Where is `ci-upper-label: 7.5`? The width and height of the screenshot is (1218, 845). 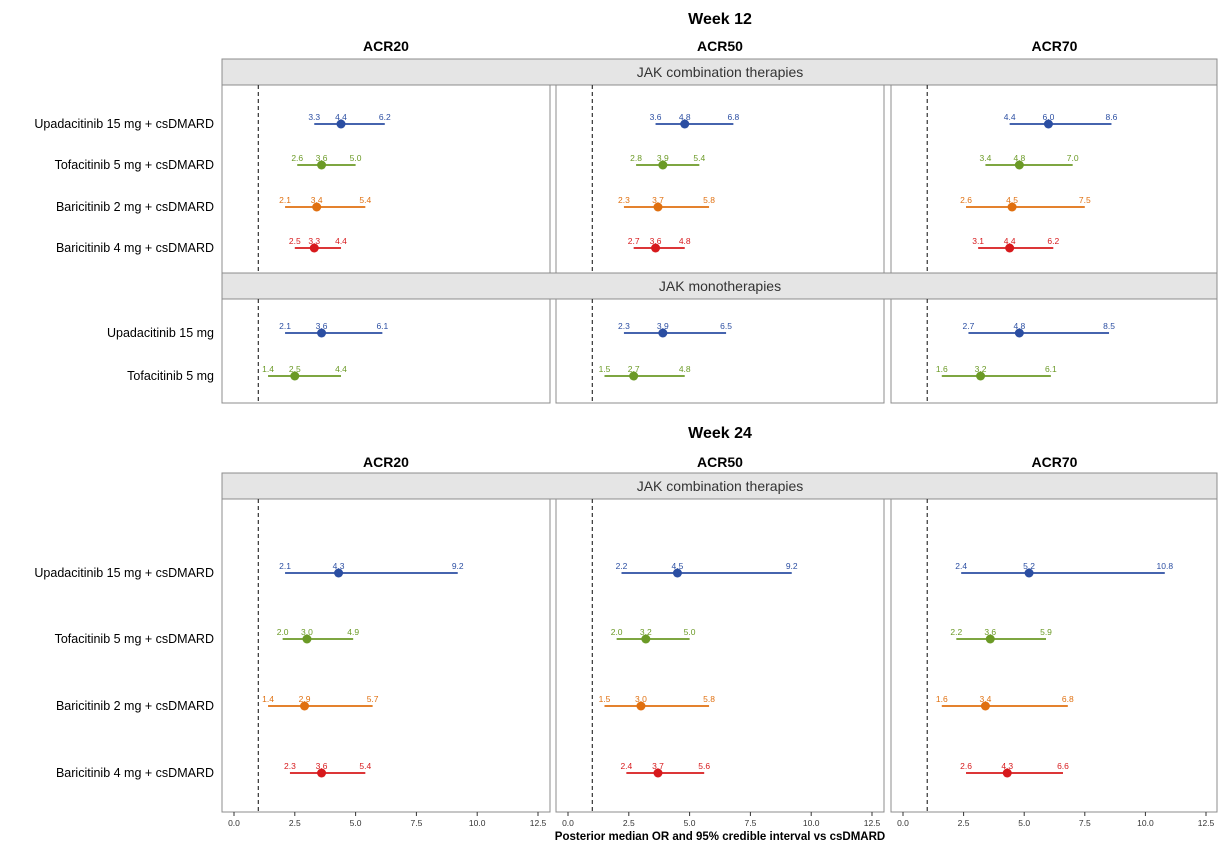 ci-upper-label: 7.5 is located at coordinates (1085, 200).